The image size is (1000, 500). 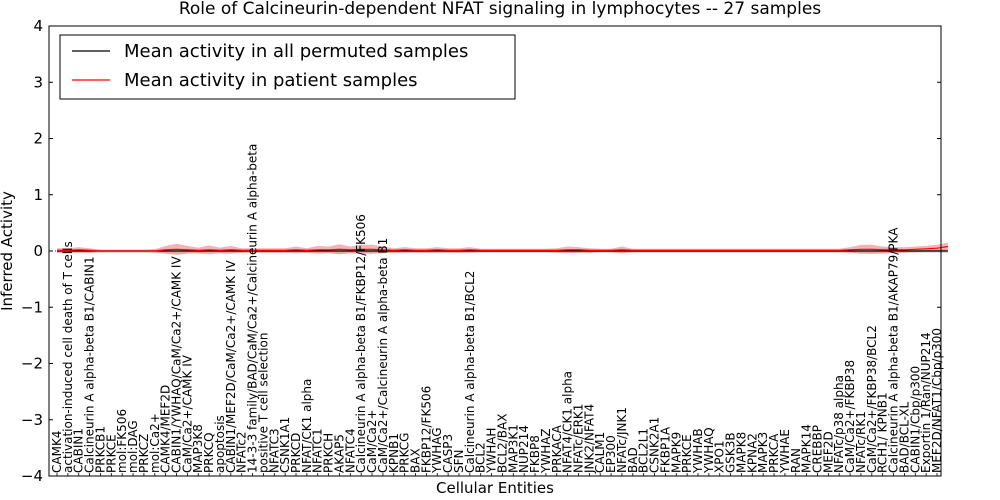 I want to click on x-category-label: MAPK3, so click(x=763, y=452).